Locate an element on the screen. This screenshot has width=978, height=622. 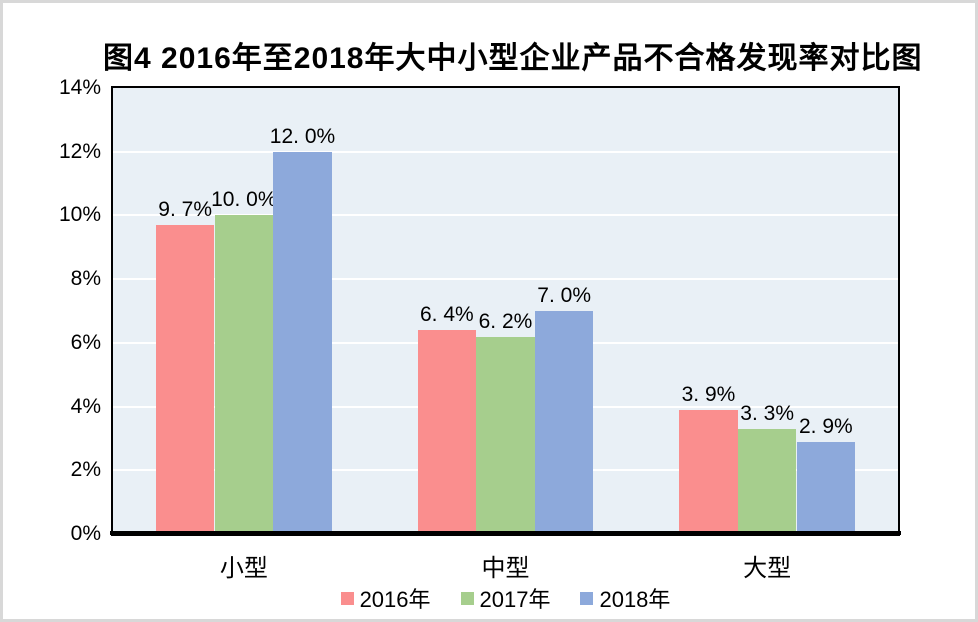
y-axis-tick-label: 10% is located at coordinates (79, 215).